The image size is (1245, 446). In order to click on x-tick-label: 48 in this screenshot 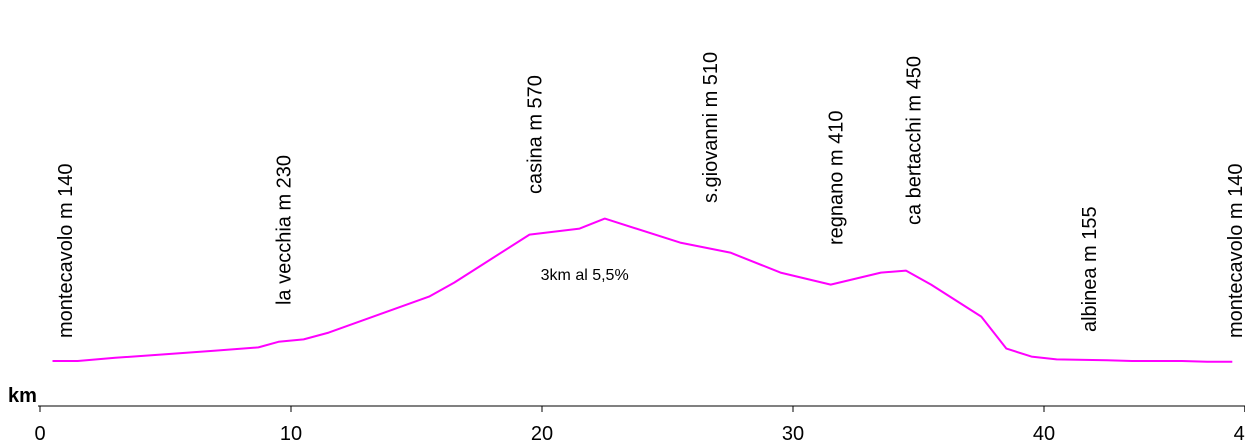, I will do `click(1239, 434)`.